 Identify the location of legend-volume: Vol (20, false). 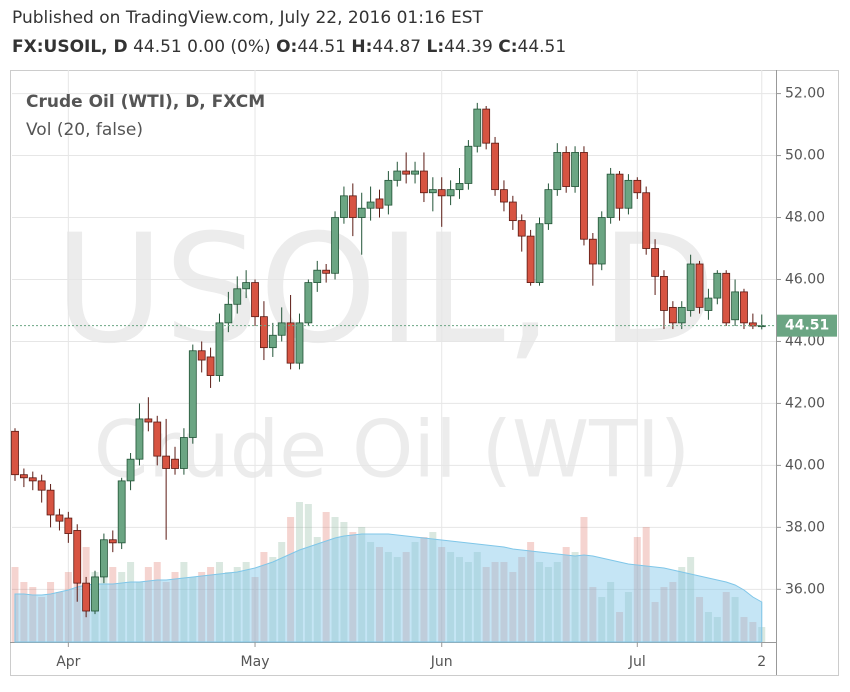
(84, 130).